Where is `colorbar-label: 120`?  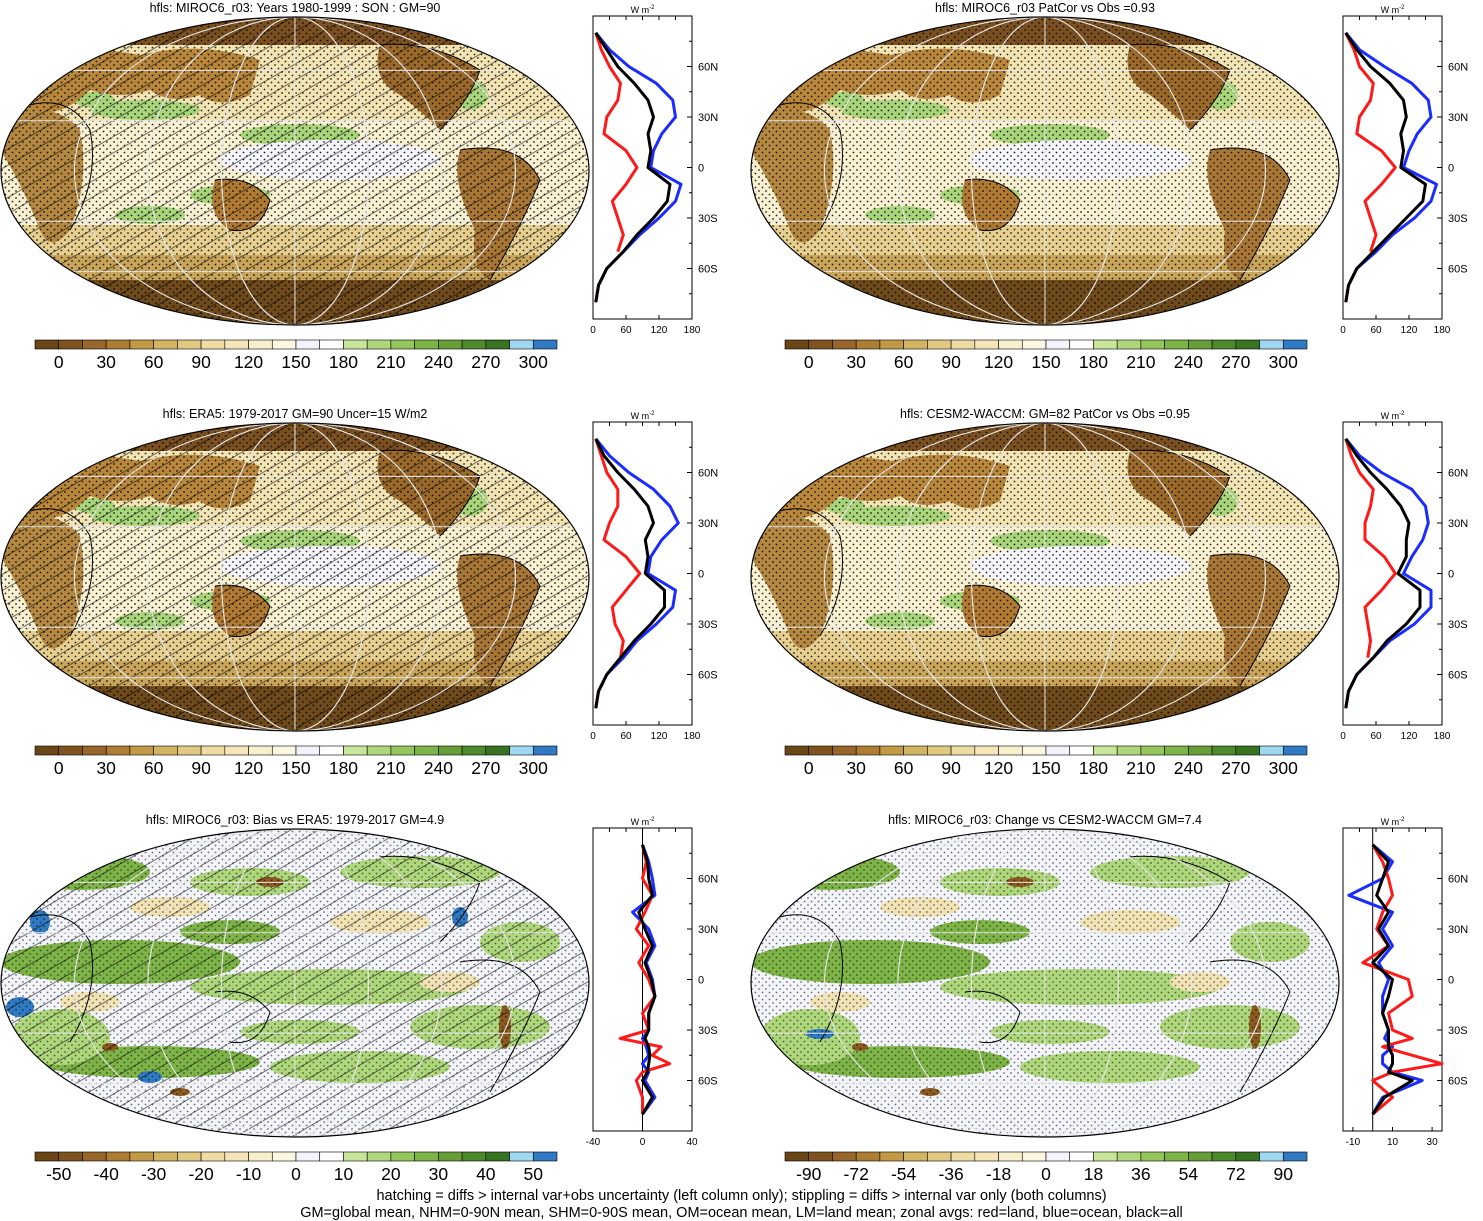
colorbar-label: 120 is located at coordinates (248, 362).